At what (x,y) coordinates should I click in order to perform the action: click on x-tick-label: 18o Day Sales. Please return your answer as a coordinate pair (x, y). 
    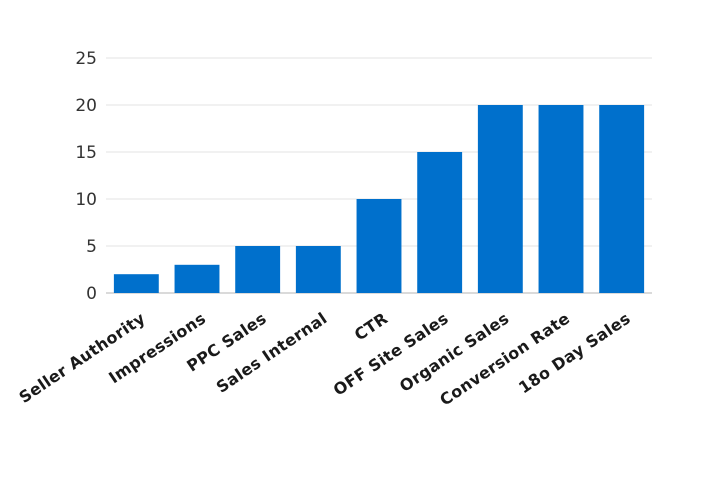
    Looking at the image, I should click on (574, 353).